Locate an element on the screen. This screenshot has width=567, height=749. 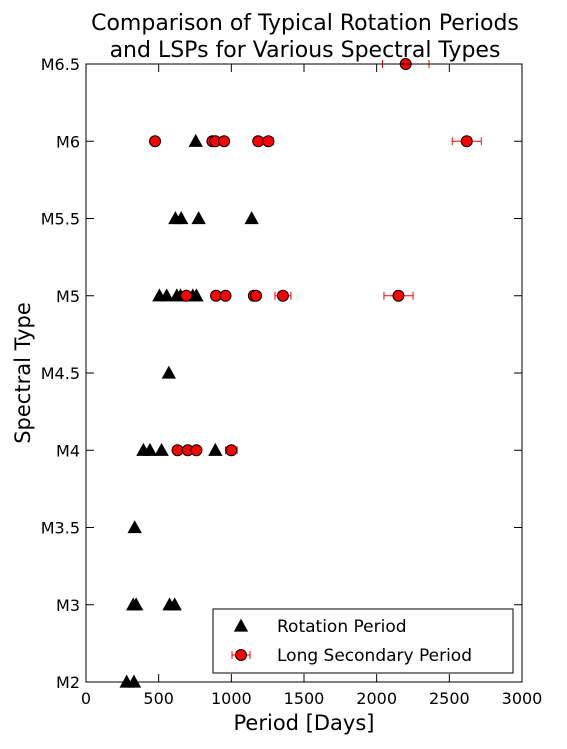
legend-lsp-label: Long Secondary Period is located at coordinates (374, 656).